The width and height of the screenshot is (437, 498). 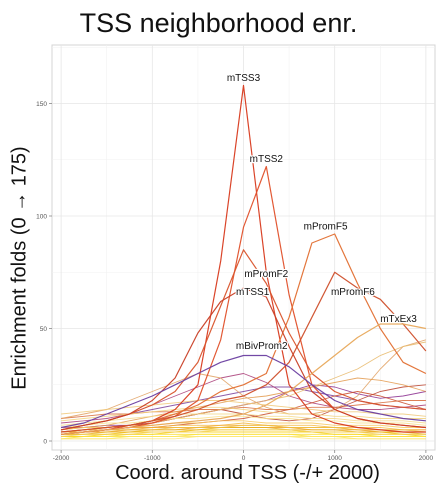 What do you see at coordinates (253, 292) in the screenshot?
I see `series-label: mTSS1` at bounding box center [253, 292].